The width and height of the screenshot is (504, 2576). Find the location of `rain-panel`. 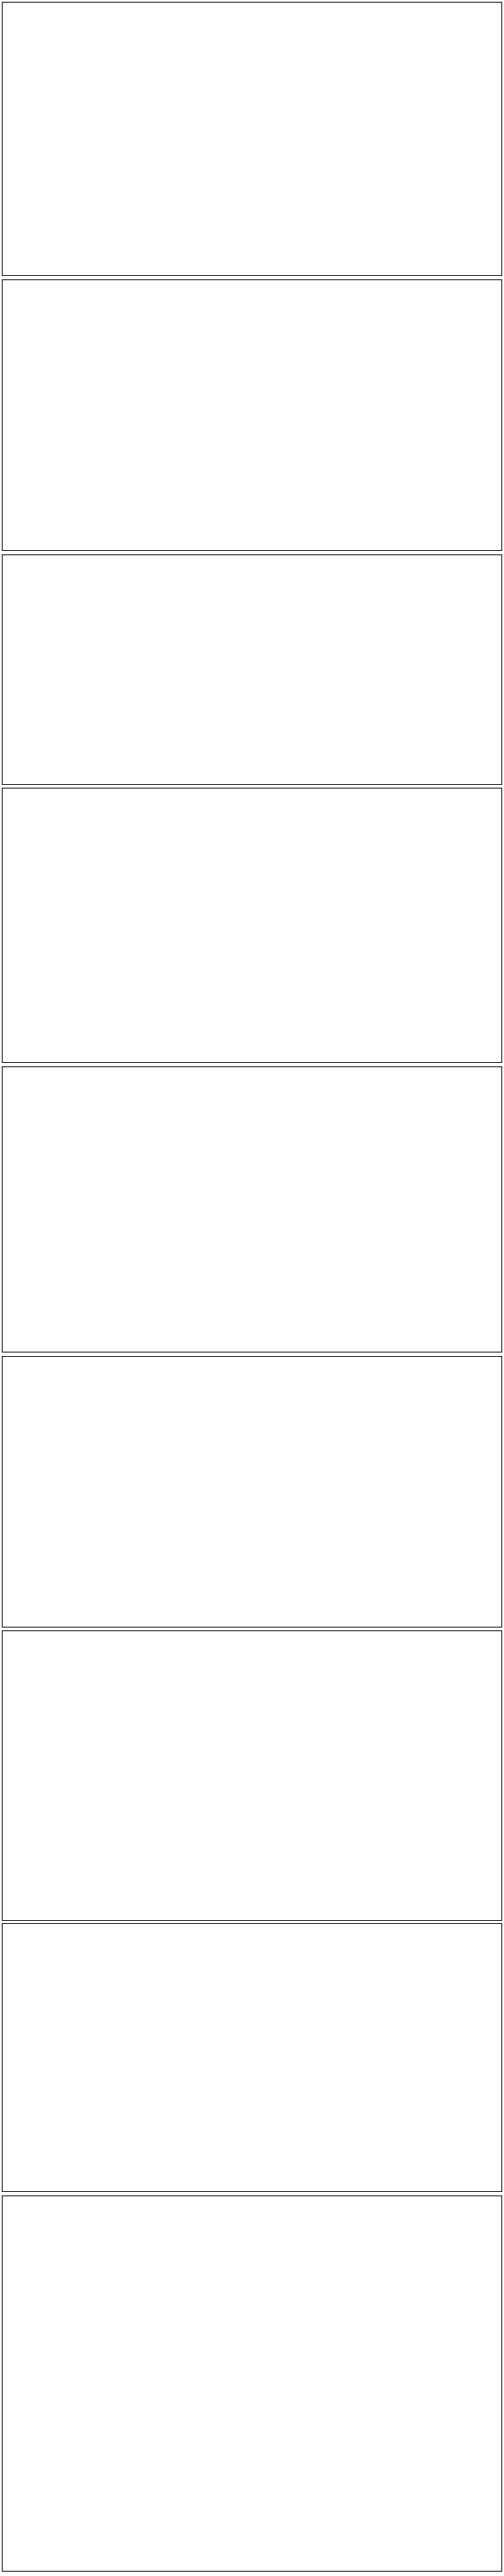

rain-panel is located at coordinates (252, 1492).